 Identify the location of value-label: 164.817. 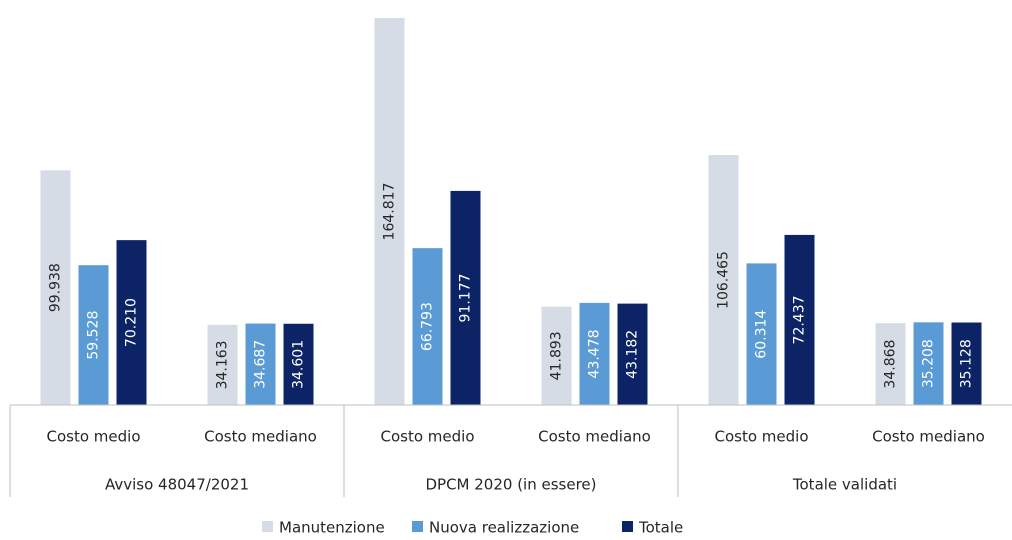
(390, 212).